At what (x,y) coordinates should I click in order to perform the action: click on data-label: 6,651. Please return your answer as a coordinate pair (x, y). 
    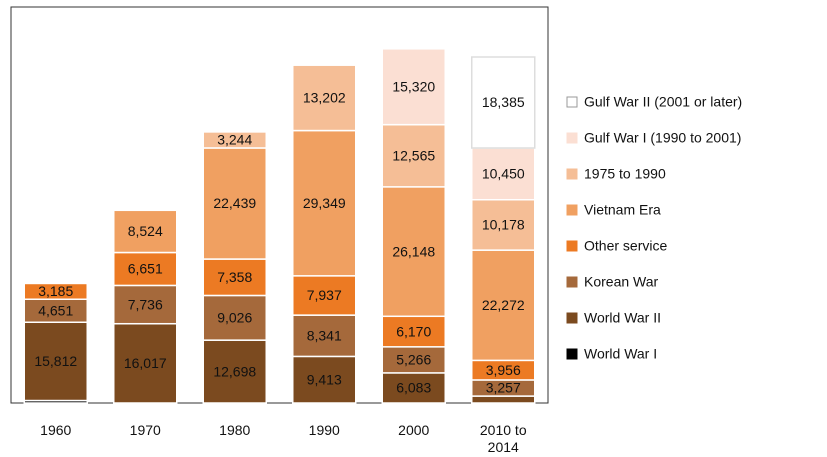
    Looking at the image, I should click on (145, 269).